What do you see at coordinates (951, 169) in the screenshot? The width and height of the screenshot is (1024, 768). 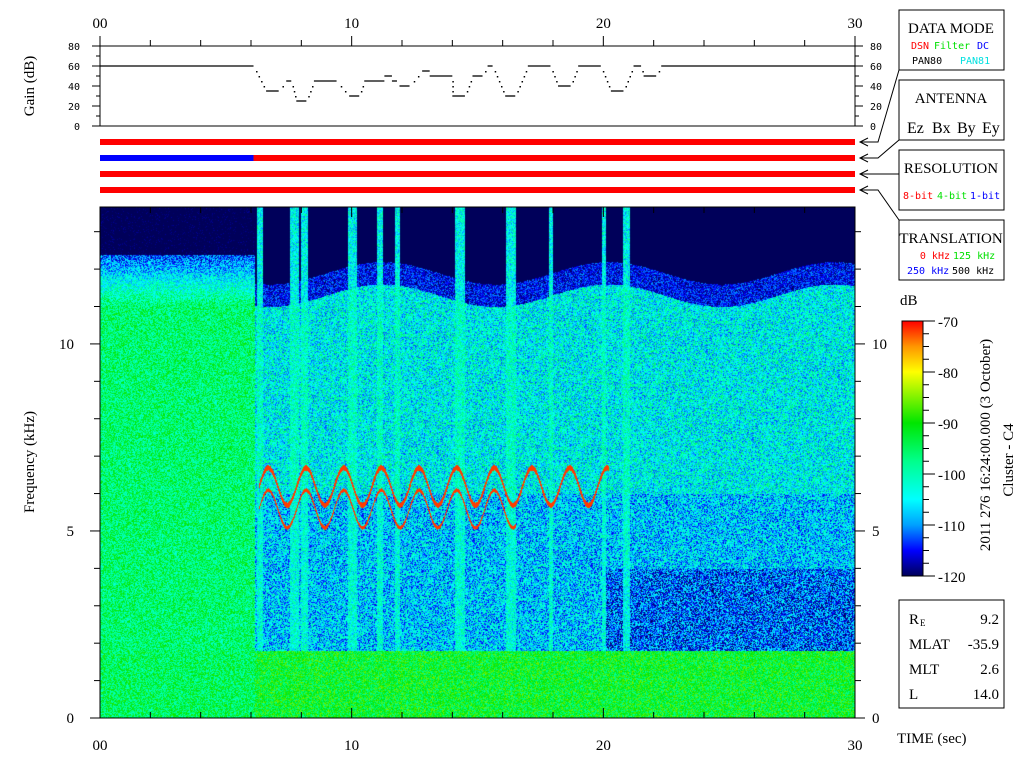 I see `resolution-title: RESOLUTION` at bounding box center [951, 169].